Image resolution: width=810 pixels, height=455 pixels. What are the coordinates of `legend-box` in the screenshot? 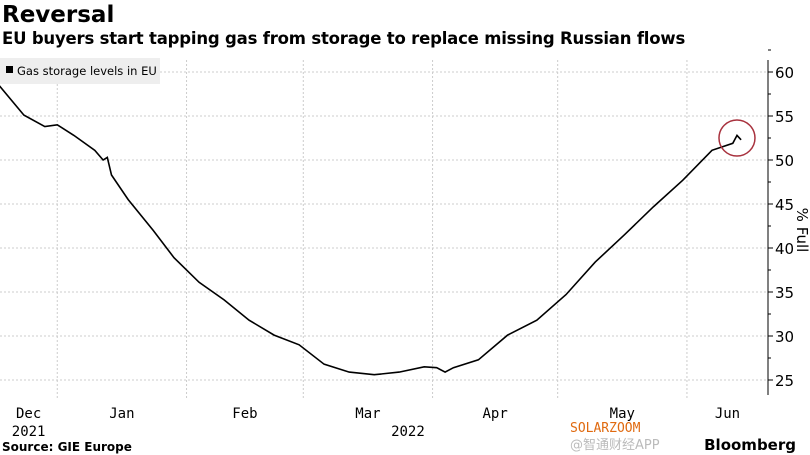 It's located at (80, 71).